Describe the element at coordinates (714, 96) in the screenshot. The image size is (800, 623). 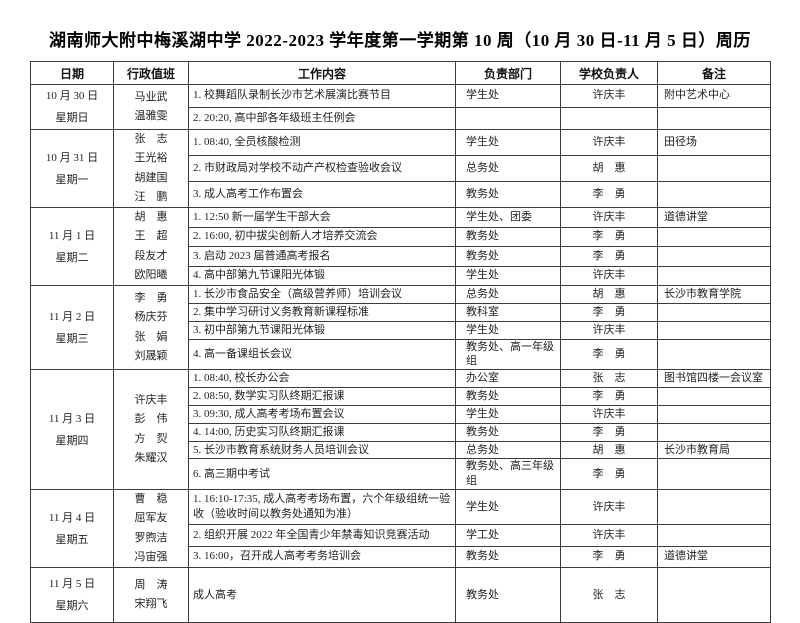
I see `note-cell: 附中艺术中心` at that location.